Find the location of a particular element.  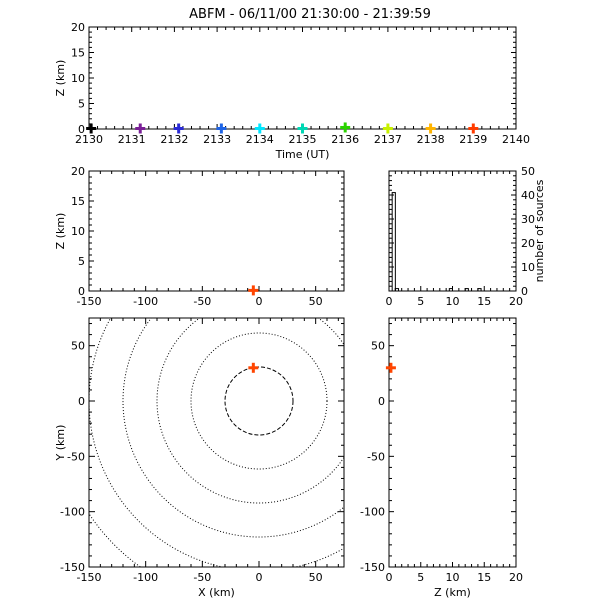

x-tick-label: 2137 is located at coordinates (388, 139).